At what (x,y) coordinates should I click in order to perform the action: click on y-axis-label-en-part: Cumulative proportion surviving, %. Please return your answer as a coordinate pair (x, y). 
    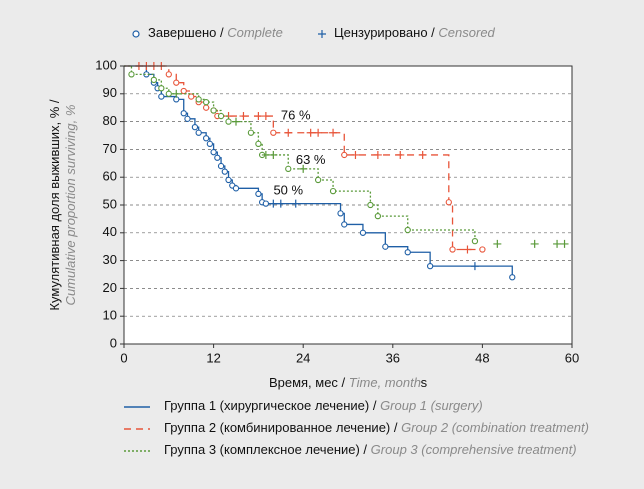
    Looking at the image, I should click on (70, 205).